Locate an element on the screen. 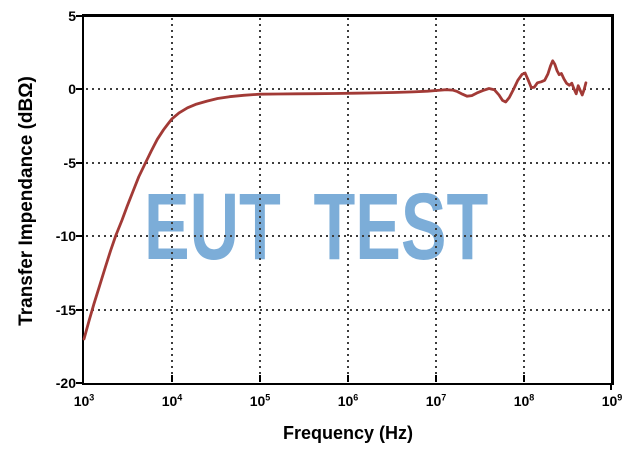 This screenshot has width=630, height=452. watermark: EUT TEST is located at coordinates (316, 227).